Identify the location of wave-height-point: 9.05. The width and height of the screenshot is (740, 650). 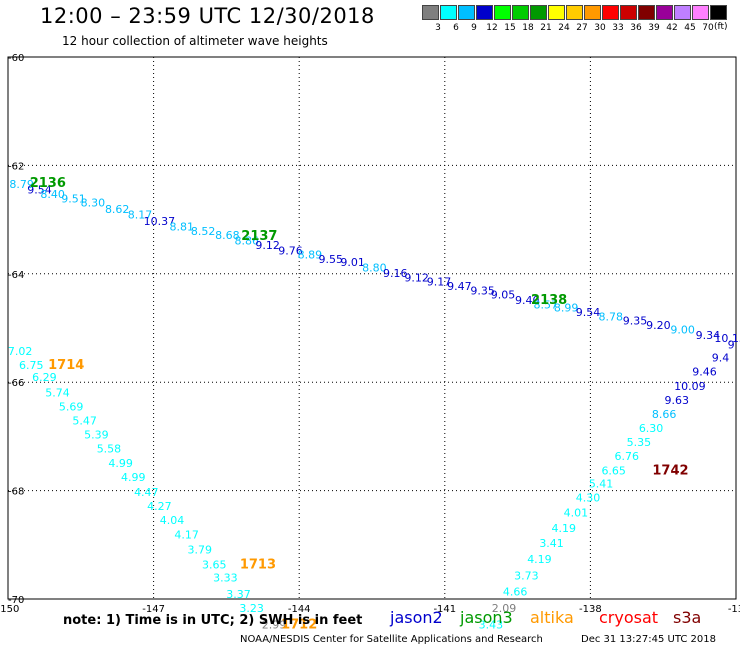
(503, 295).